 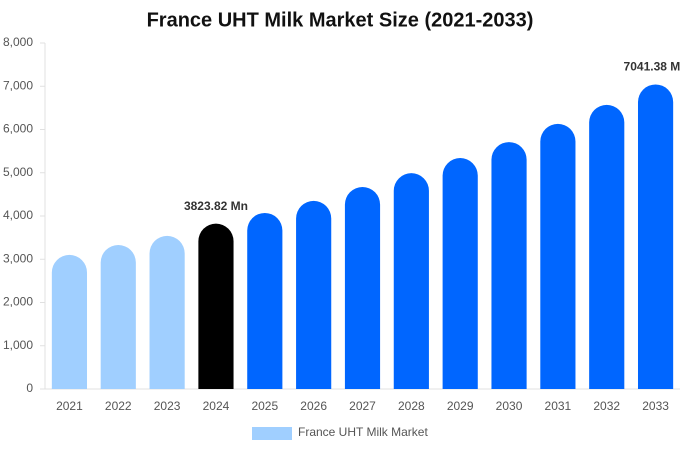 I want to click on x-tick-label: 2031, so click(x=558, y=406).